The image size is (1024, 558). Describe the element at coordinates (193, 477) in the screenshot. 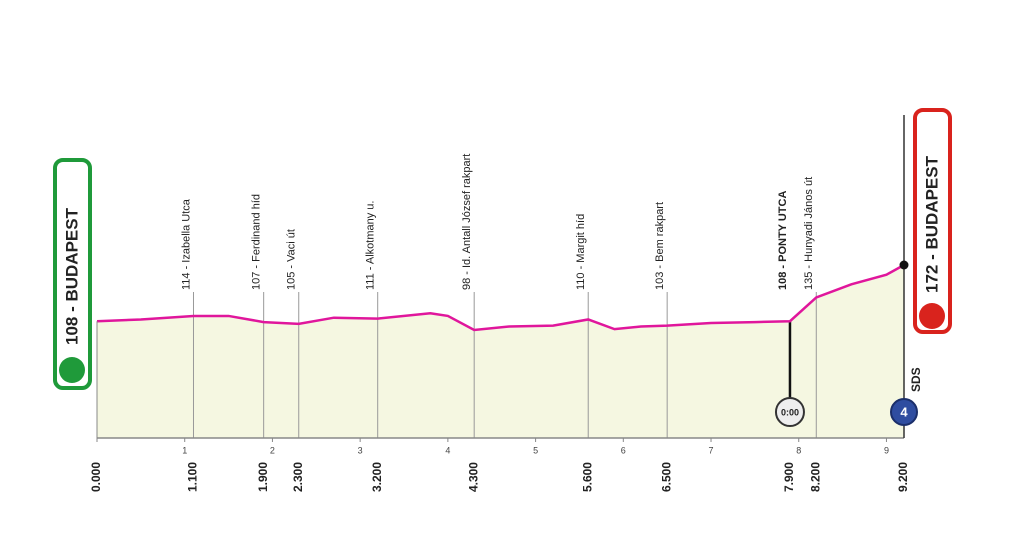

I see `km-label: 1.100` at that location.